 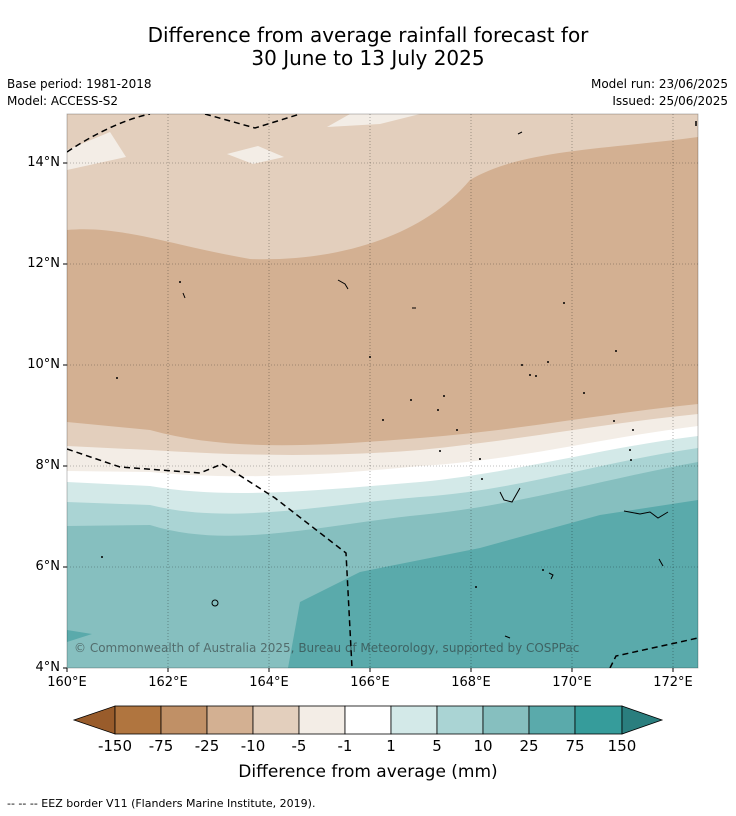 I want to click on band-mid-blue, so click(x=493, y=584).